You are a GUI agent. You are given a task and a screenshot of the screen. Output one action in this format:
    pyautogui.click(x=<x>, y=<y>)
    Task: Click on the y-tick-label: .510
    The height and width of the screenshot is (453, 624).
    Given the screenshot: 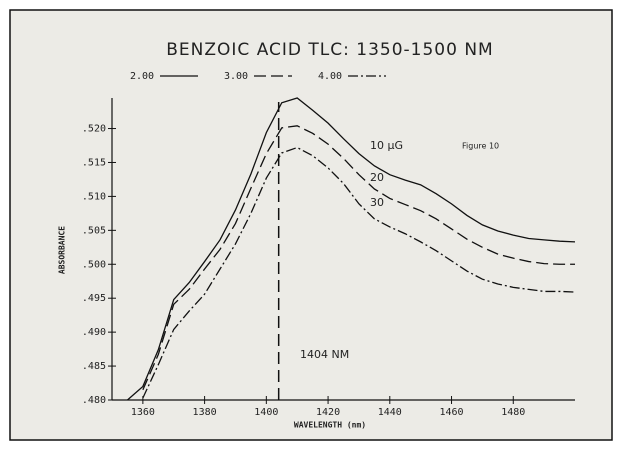 What is the action you would take?
    pyautogui.click(x=94, y=196)
    